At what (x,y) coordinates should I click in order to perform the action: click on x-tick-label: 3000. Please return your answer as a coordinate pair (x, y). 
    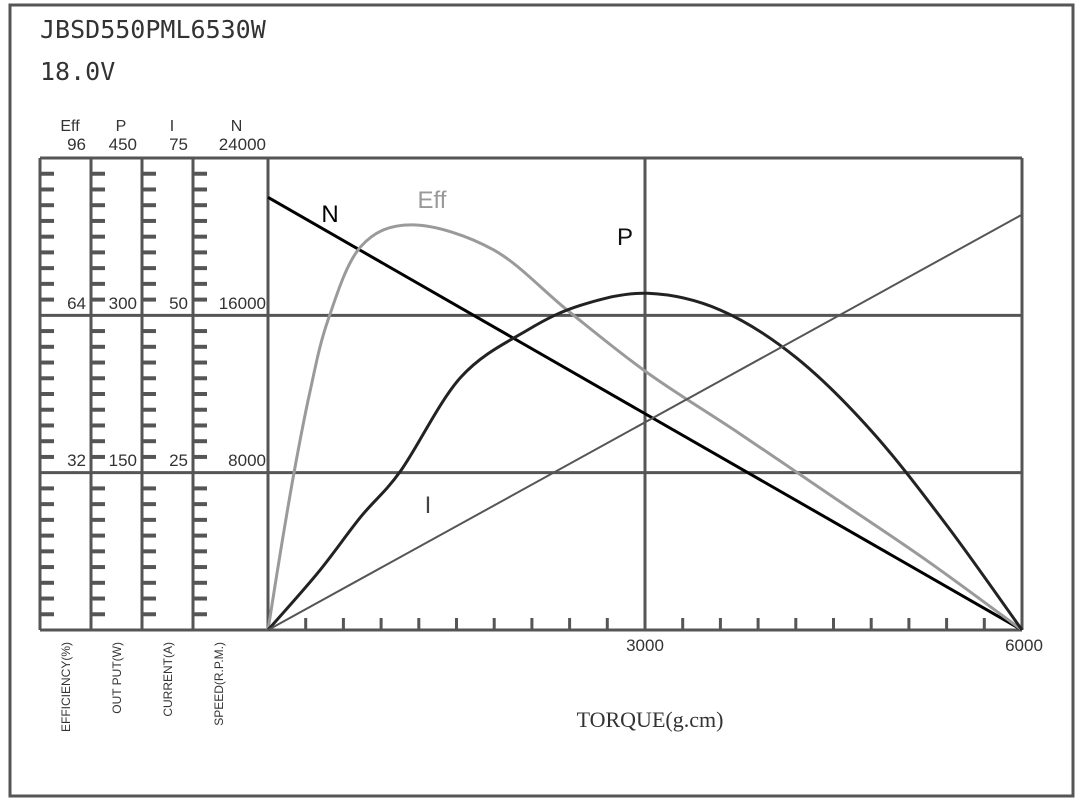
    Looking at the image, I should click on (645, 645).